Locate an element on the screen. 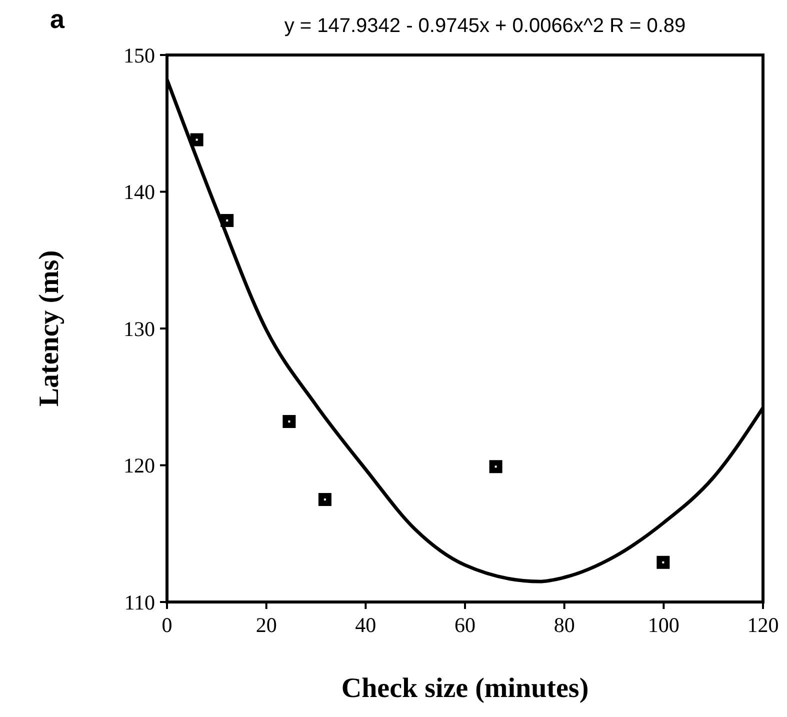 This screenshot has width=787, height=717. x-tick-label: 20 is located at coordinates (266, 625).